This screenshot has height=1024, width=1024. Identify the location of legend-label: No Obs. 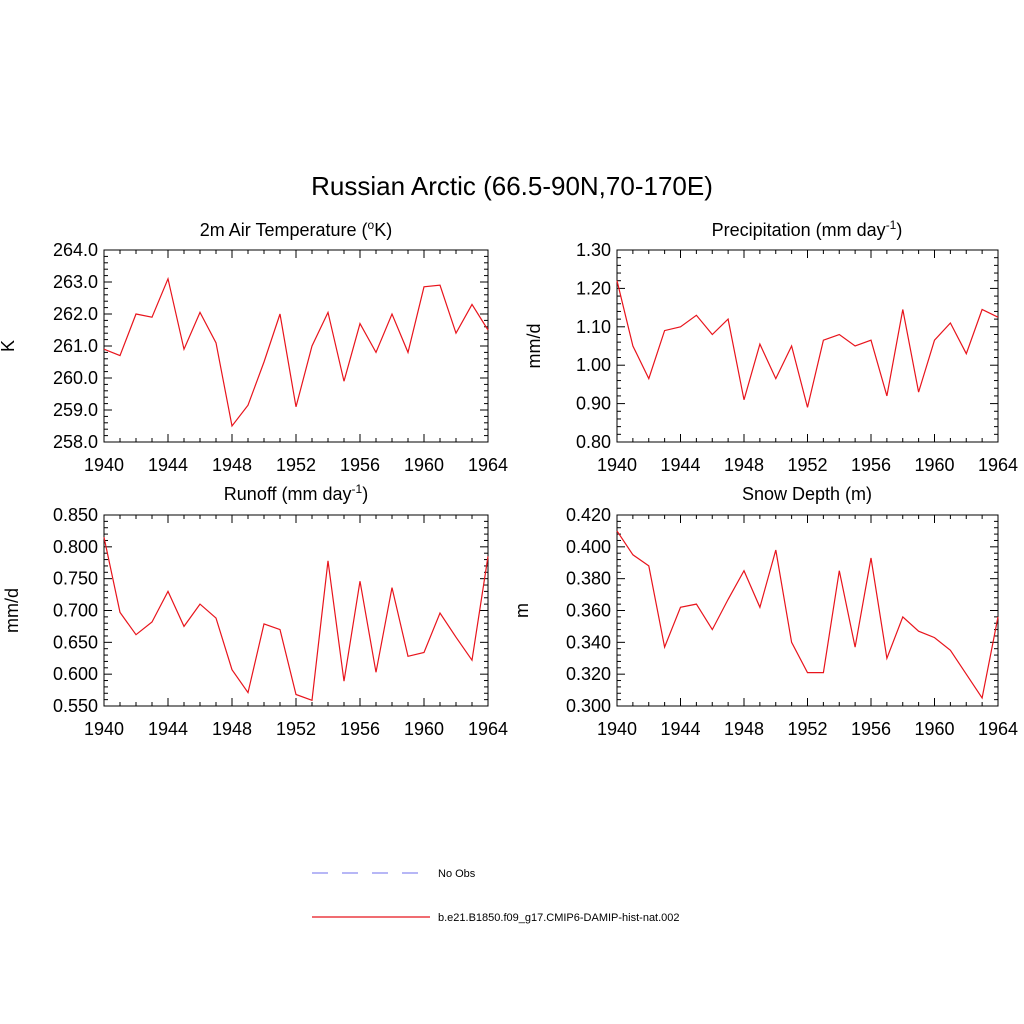
(457, 874).